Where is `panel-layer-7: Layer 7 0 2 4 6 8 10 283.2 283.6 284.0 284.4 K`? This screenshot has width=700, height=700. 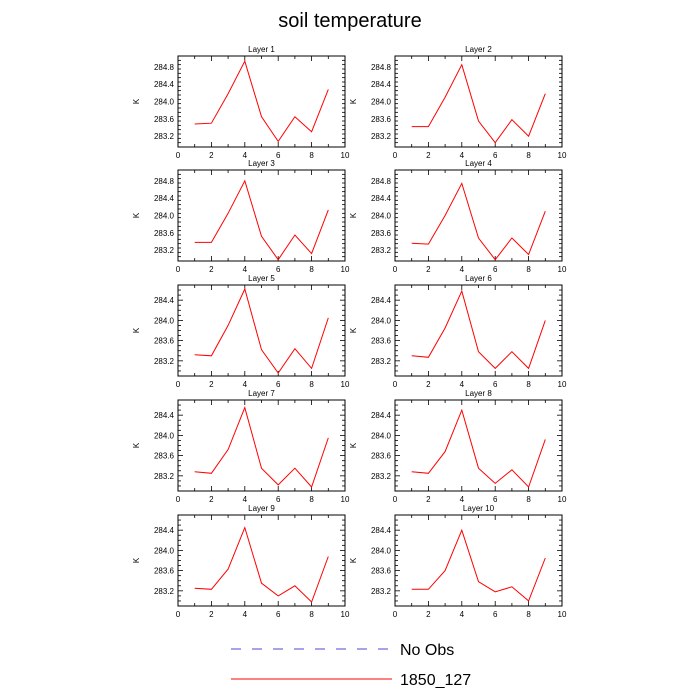
panel-layer-7: Layer 7 0 2 4 6 8 10 283.2 283.6 284.0 284.4 K is located at coordinates (241, 446).